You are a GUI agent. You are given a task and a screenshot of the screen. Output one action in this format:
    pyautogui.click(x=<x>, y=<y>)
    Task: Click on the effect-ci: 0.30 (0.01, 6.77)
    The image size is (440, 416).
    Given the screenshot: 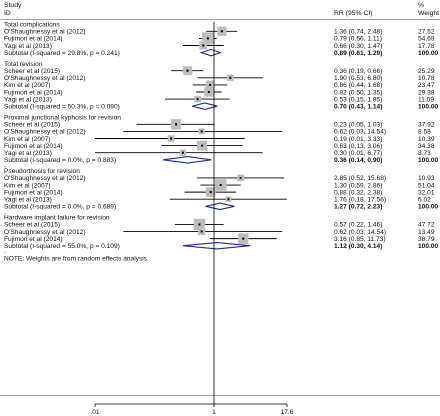 What is the action you would take?
    pyautogui.click(x=358, y=153)
    